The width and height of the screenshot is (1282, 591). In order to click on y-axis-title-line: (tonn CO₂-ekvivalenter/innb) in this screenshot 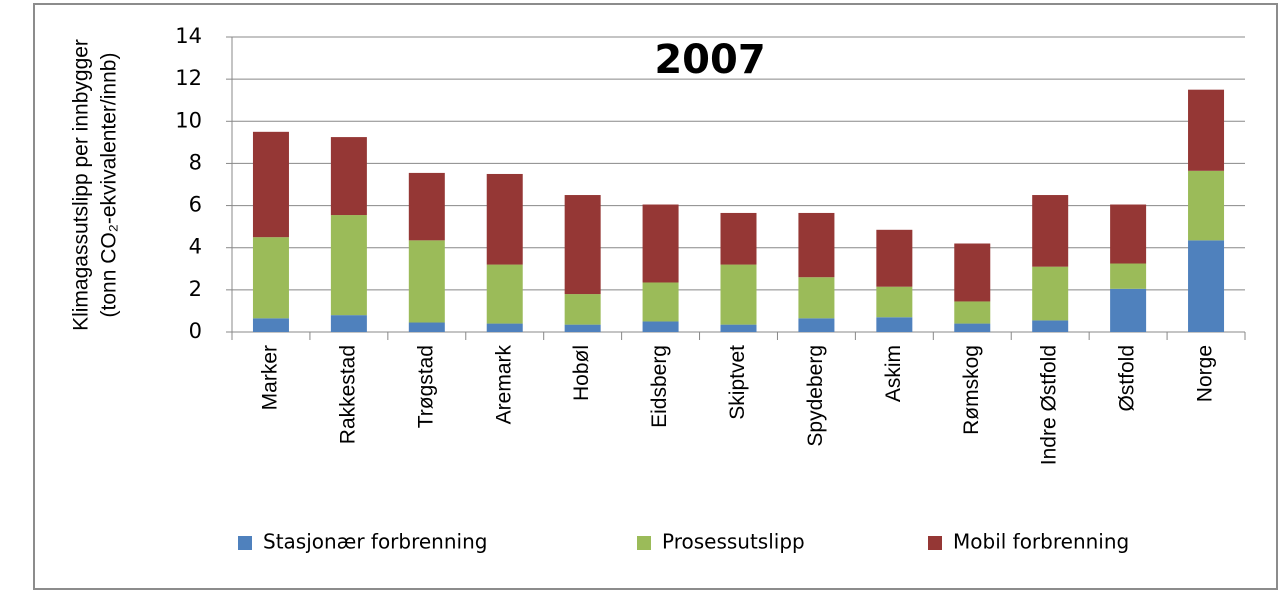, I will do `click(109, 185)`.